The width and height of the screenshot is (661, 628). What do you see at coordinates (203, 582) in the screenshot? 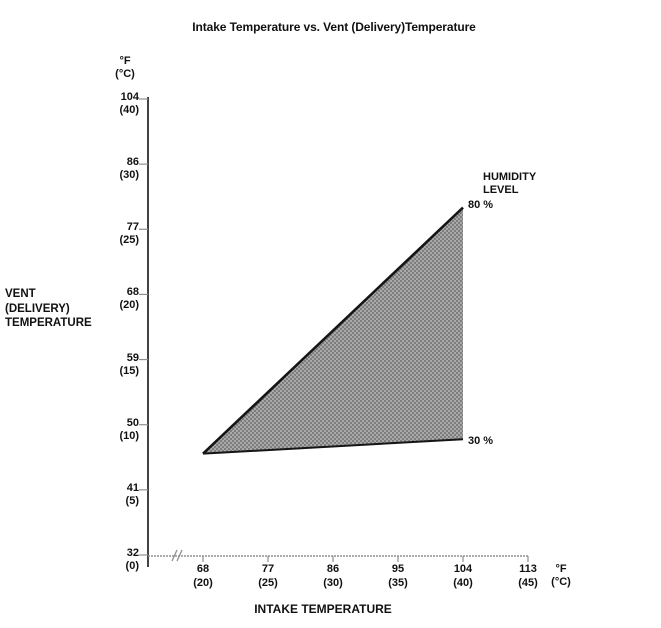
I see `x-tick-label-line: (20)` at bounding box center [203, 582].